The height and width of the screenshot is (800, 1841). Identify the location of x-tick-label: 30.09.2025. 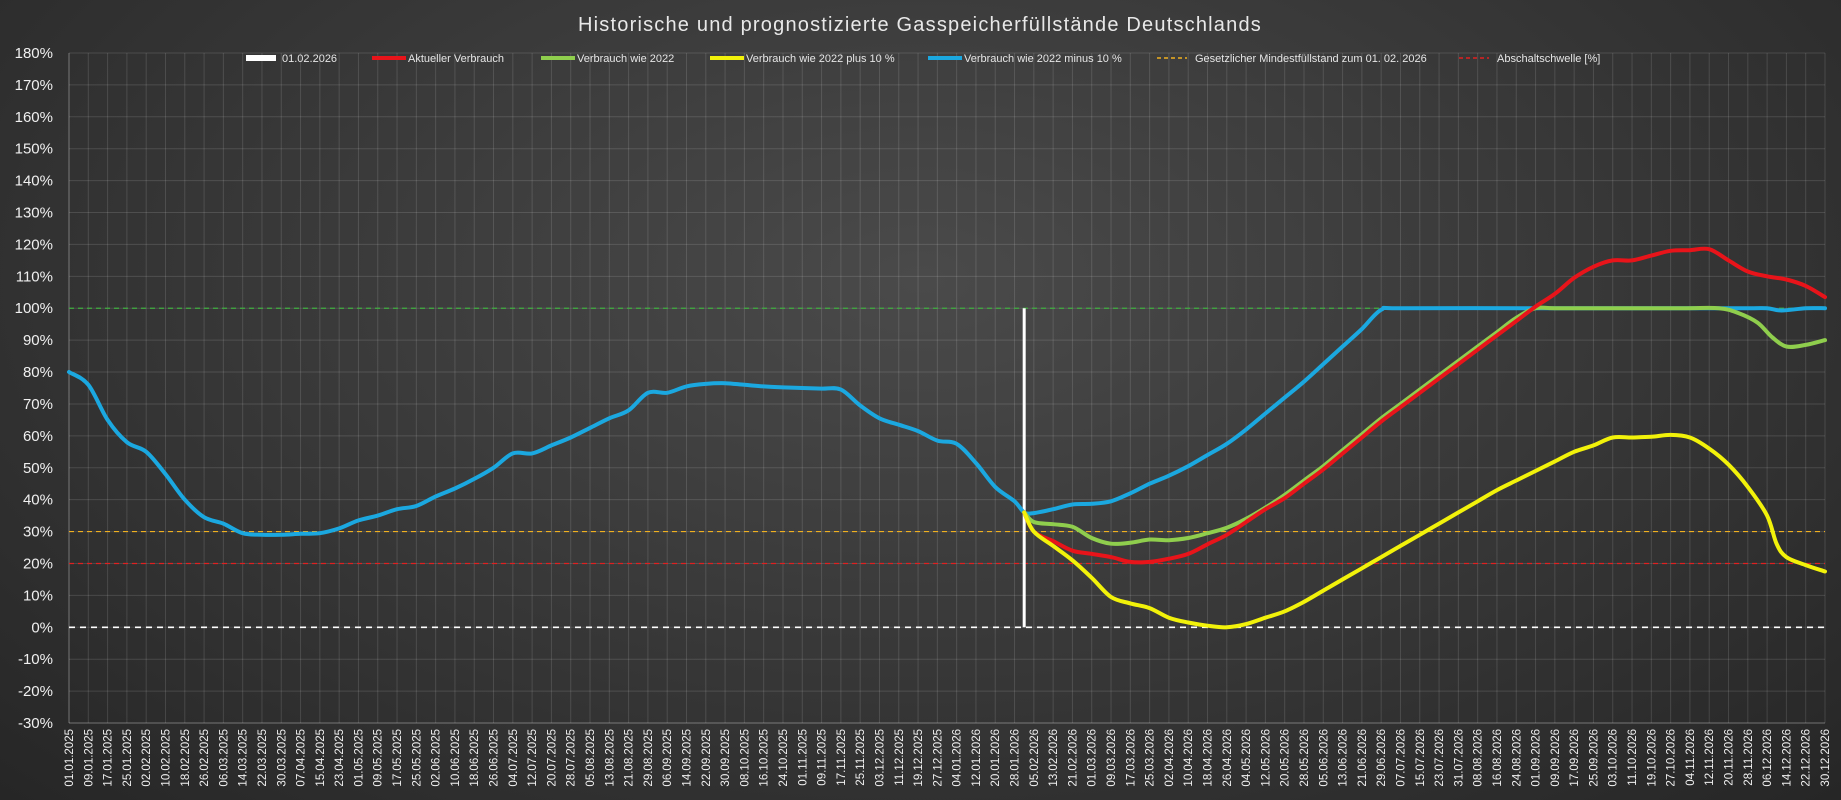
(726, 758).